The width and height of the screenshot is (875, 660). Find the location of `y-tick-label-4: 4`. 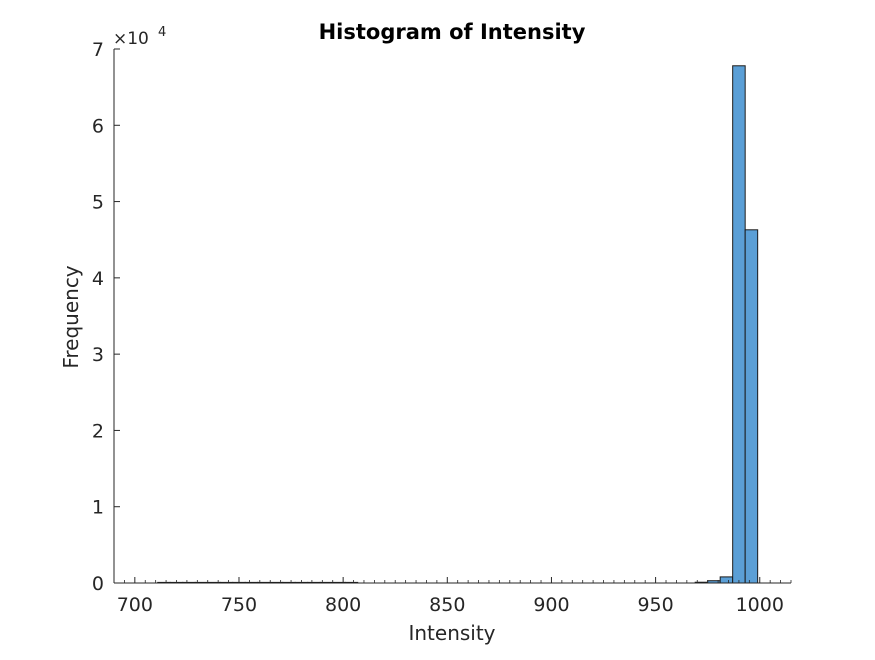

y-tick-label-4: 4 is located at coordinates (98, 279).